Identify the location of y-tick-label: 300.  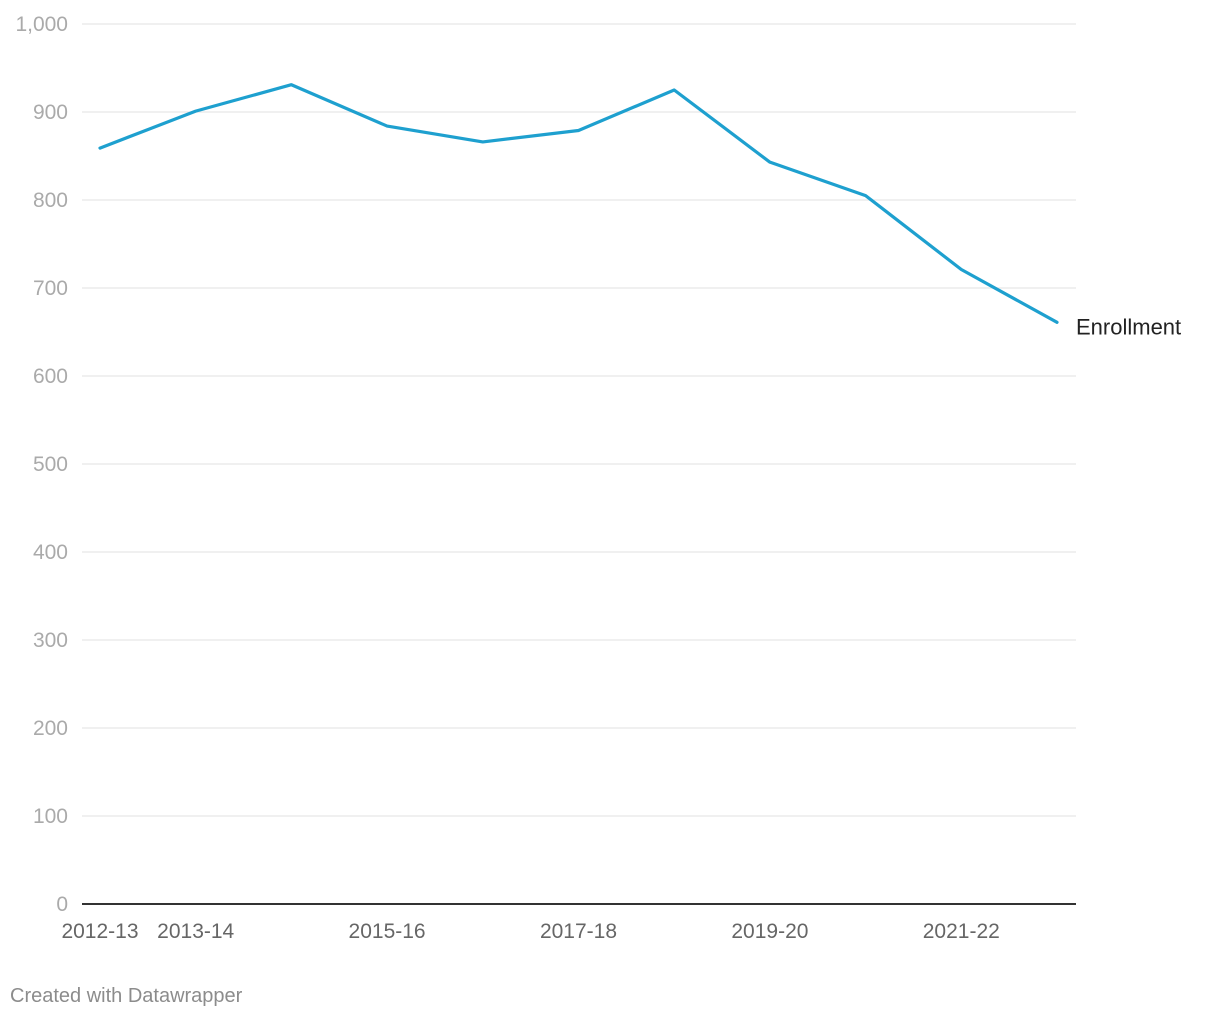
(50, 640).